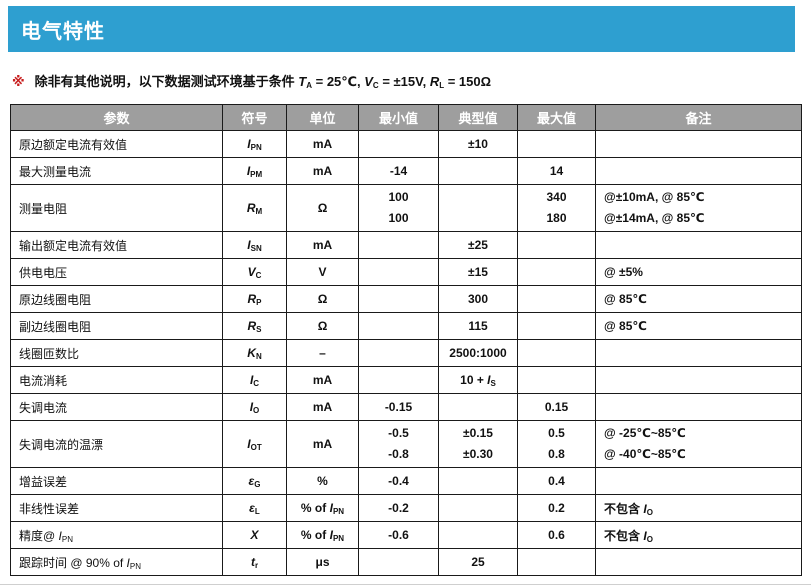  Describe the element at coordinates (322, 272) in the screenshot. I see `cell-unit: V` at that location.